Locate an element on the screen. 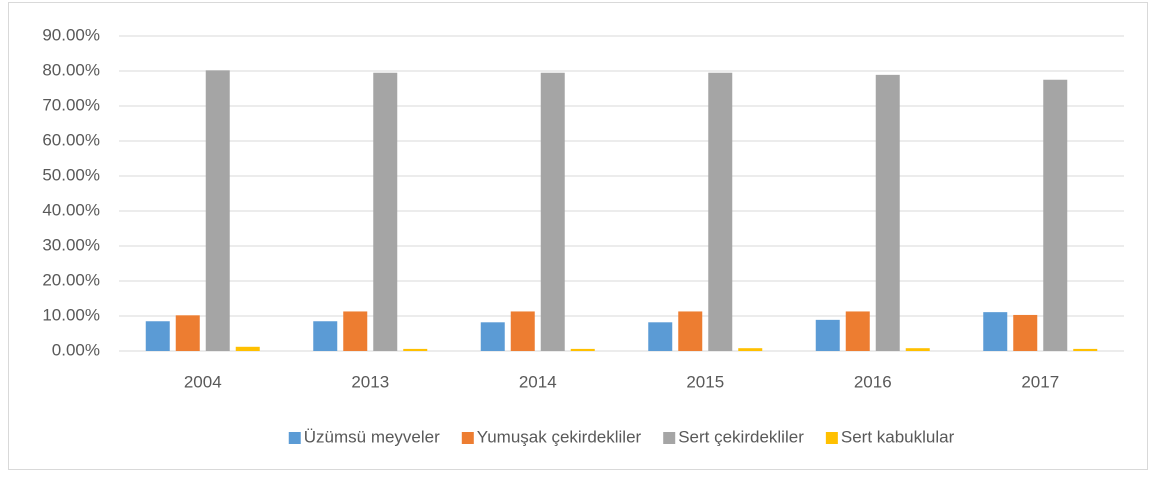  legend-label: Sert çekirdekliler is located at coordinates (741, 436).